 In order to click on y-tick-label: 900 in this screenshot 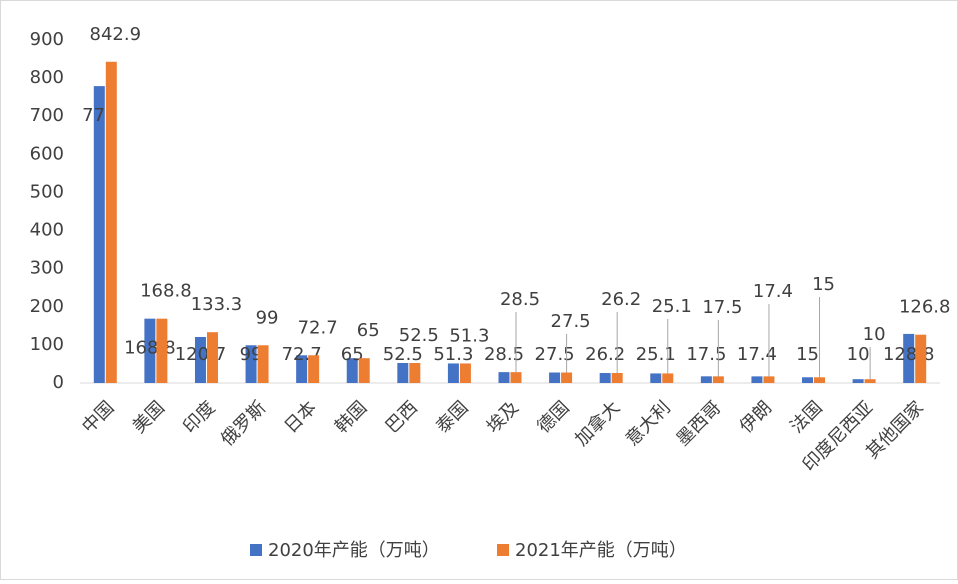, I will do `click(47, 39)`.